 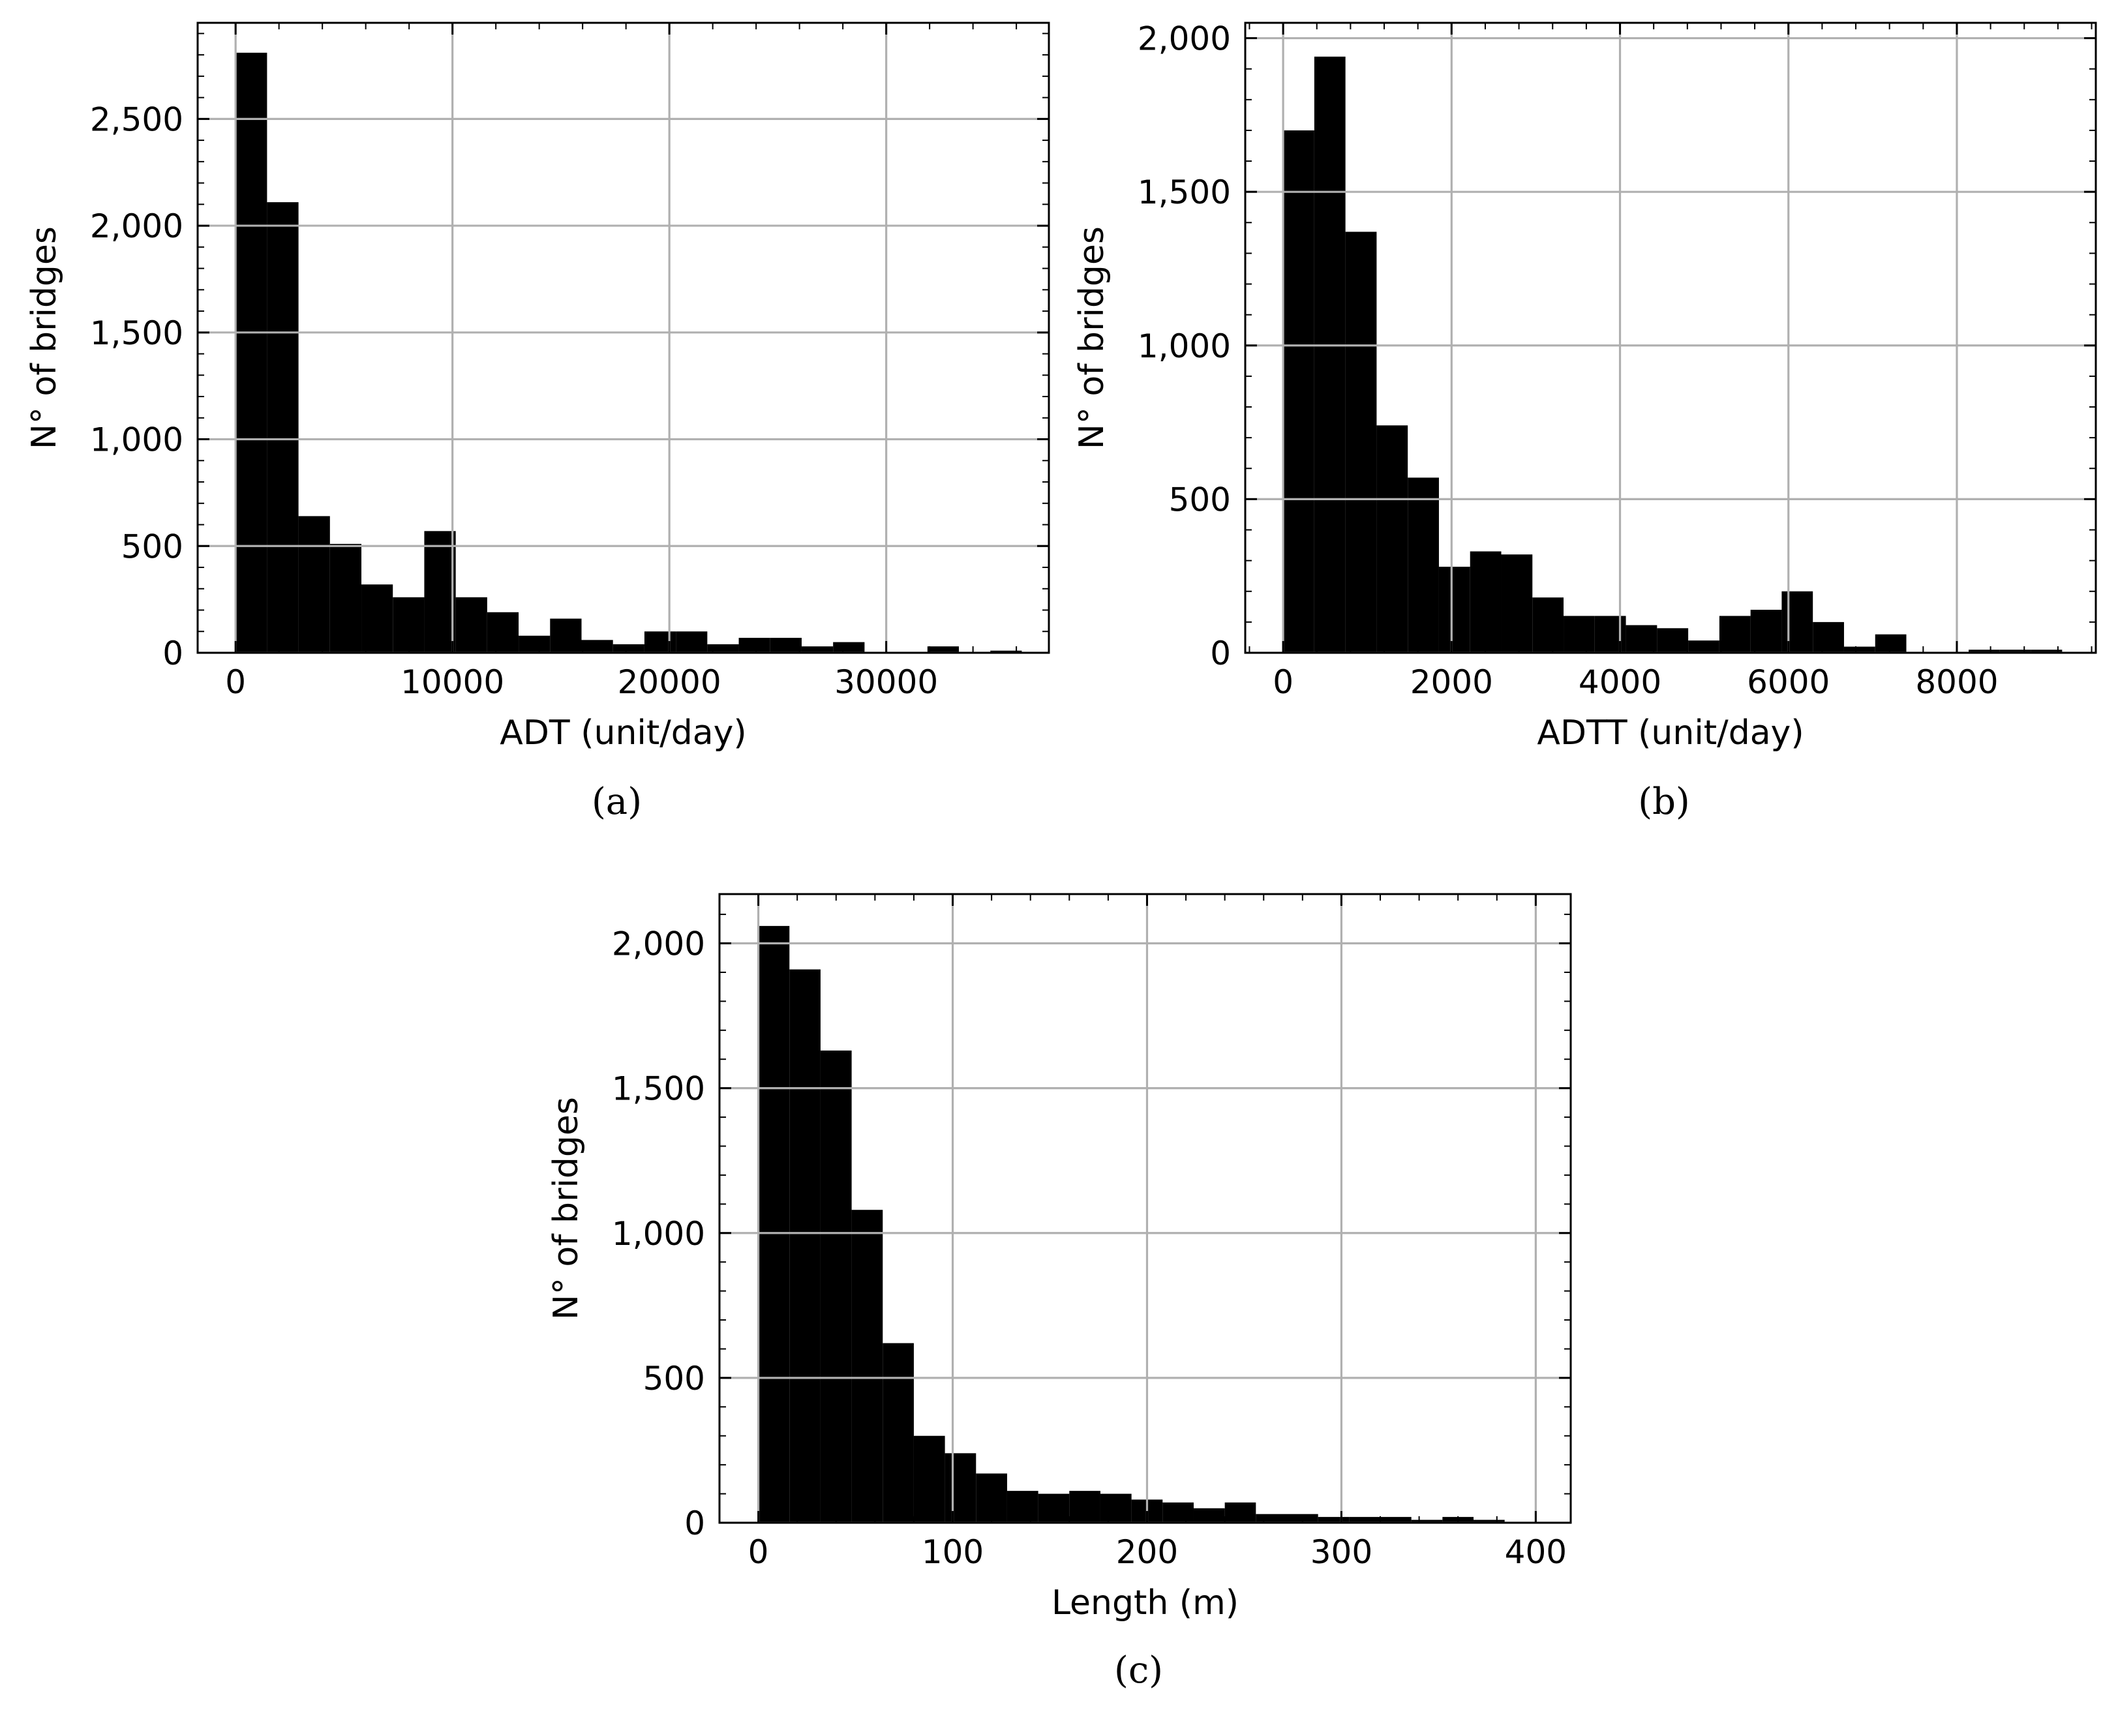 What do you see at coordinates (1536, 1552) in the screenshot?
I see `x-tick-label: 400` at bounding box center [1536, 1552].